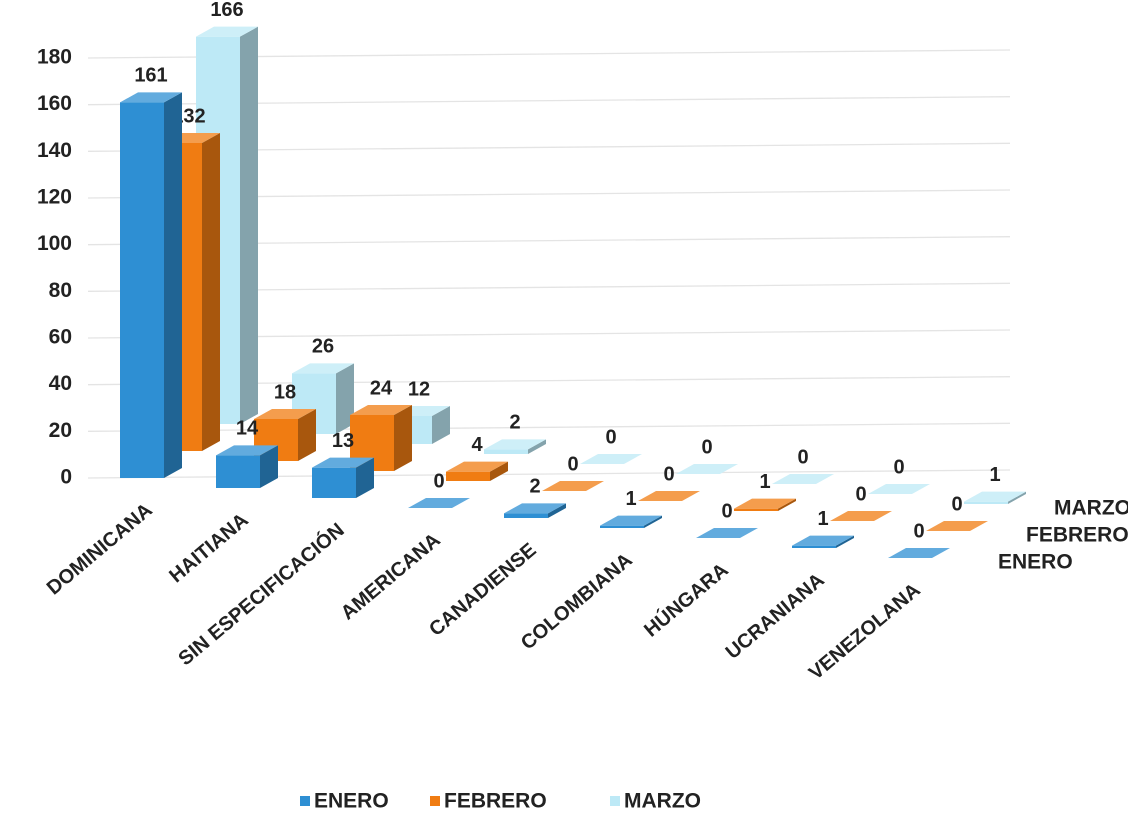  Describe the element at coordinates (1077, 535) in the screenshot. I see `depth-label: FEBRERO` at that location.